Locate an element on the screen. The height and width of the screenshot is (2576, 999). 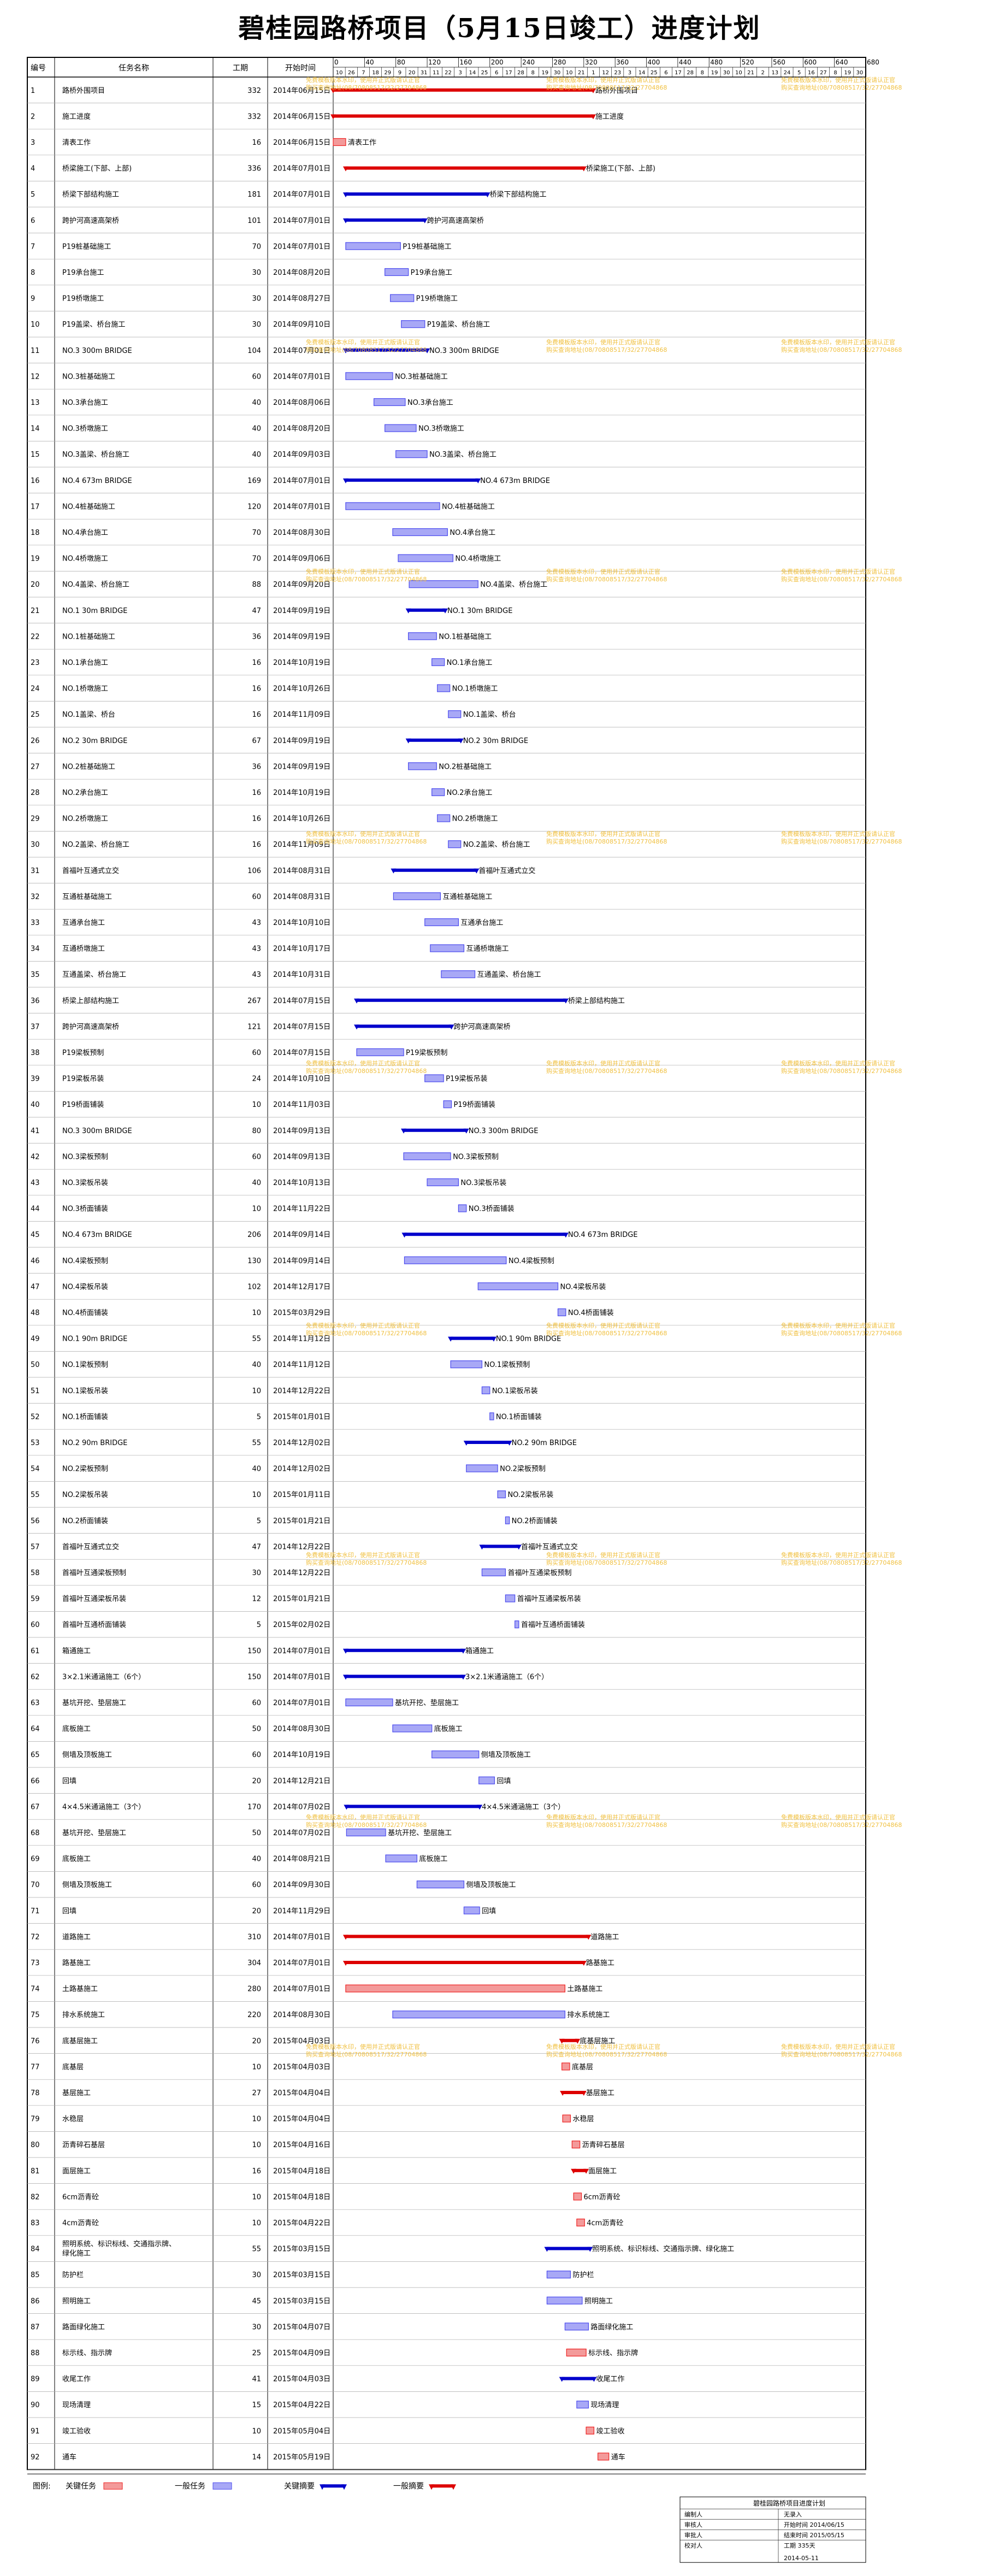
task-duration: 332 is located at coordinates (254, 117).